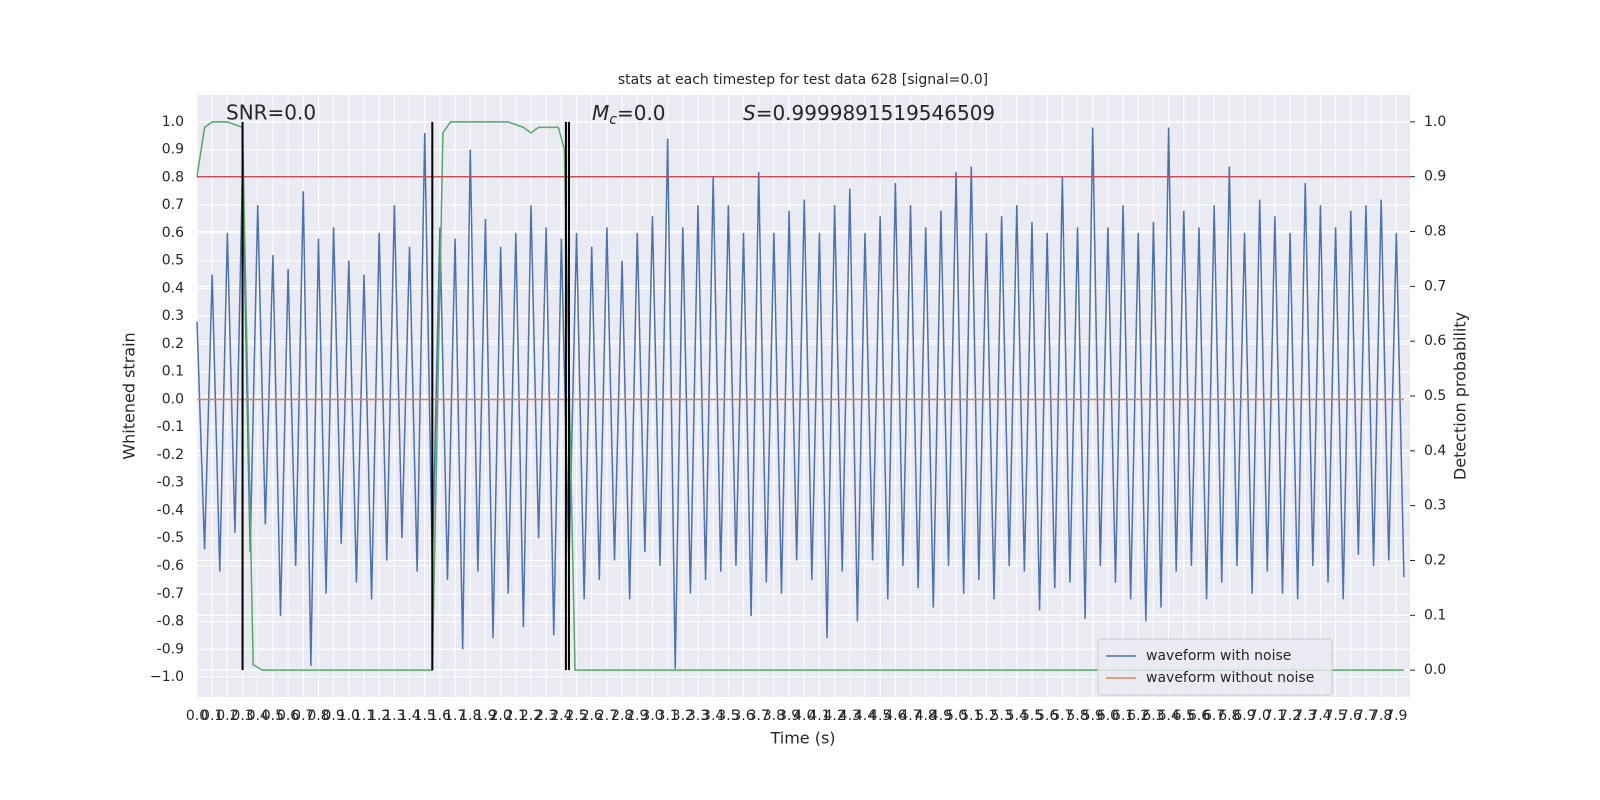  What do you see at coordinates (1001, 716) in the screenshot?
I see `x-tick-label: 5.3` at bounding box center [1001, 716].